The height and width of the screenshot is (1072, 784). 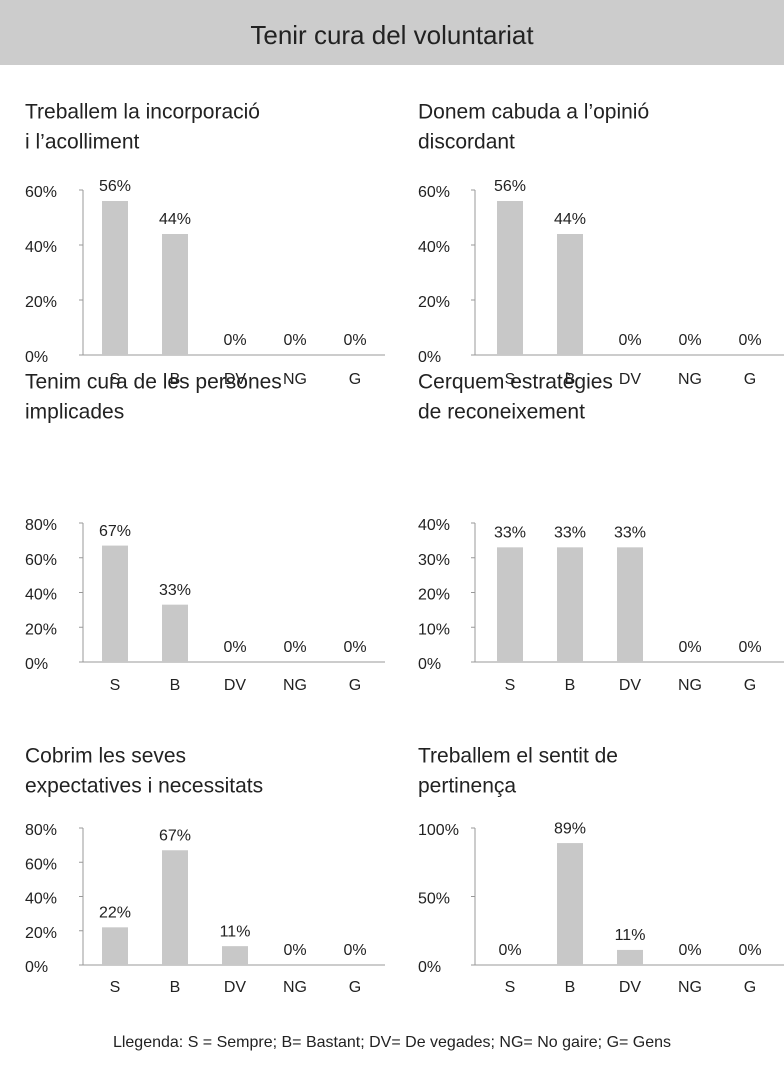 What do you see at coordinates (570, 828) in the screenshot?
I see `value-label: 89%` at bounding box center [570, 828].